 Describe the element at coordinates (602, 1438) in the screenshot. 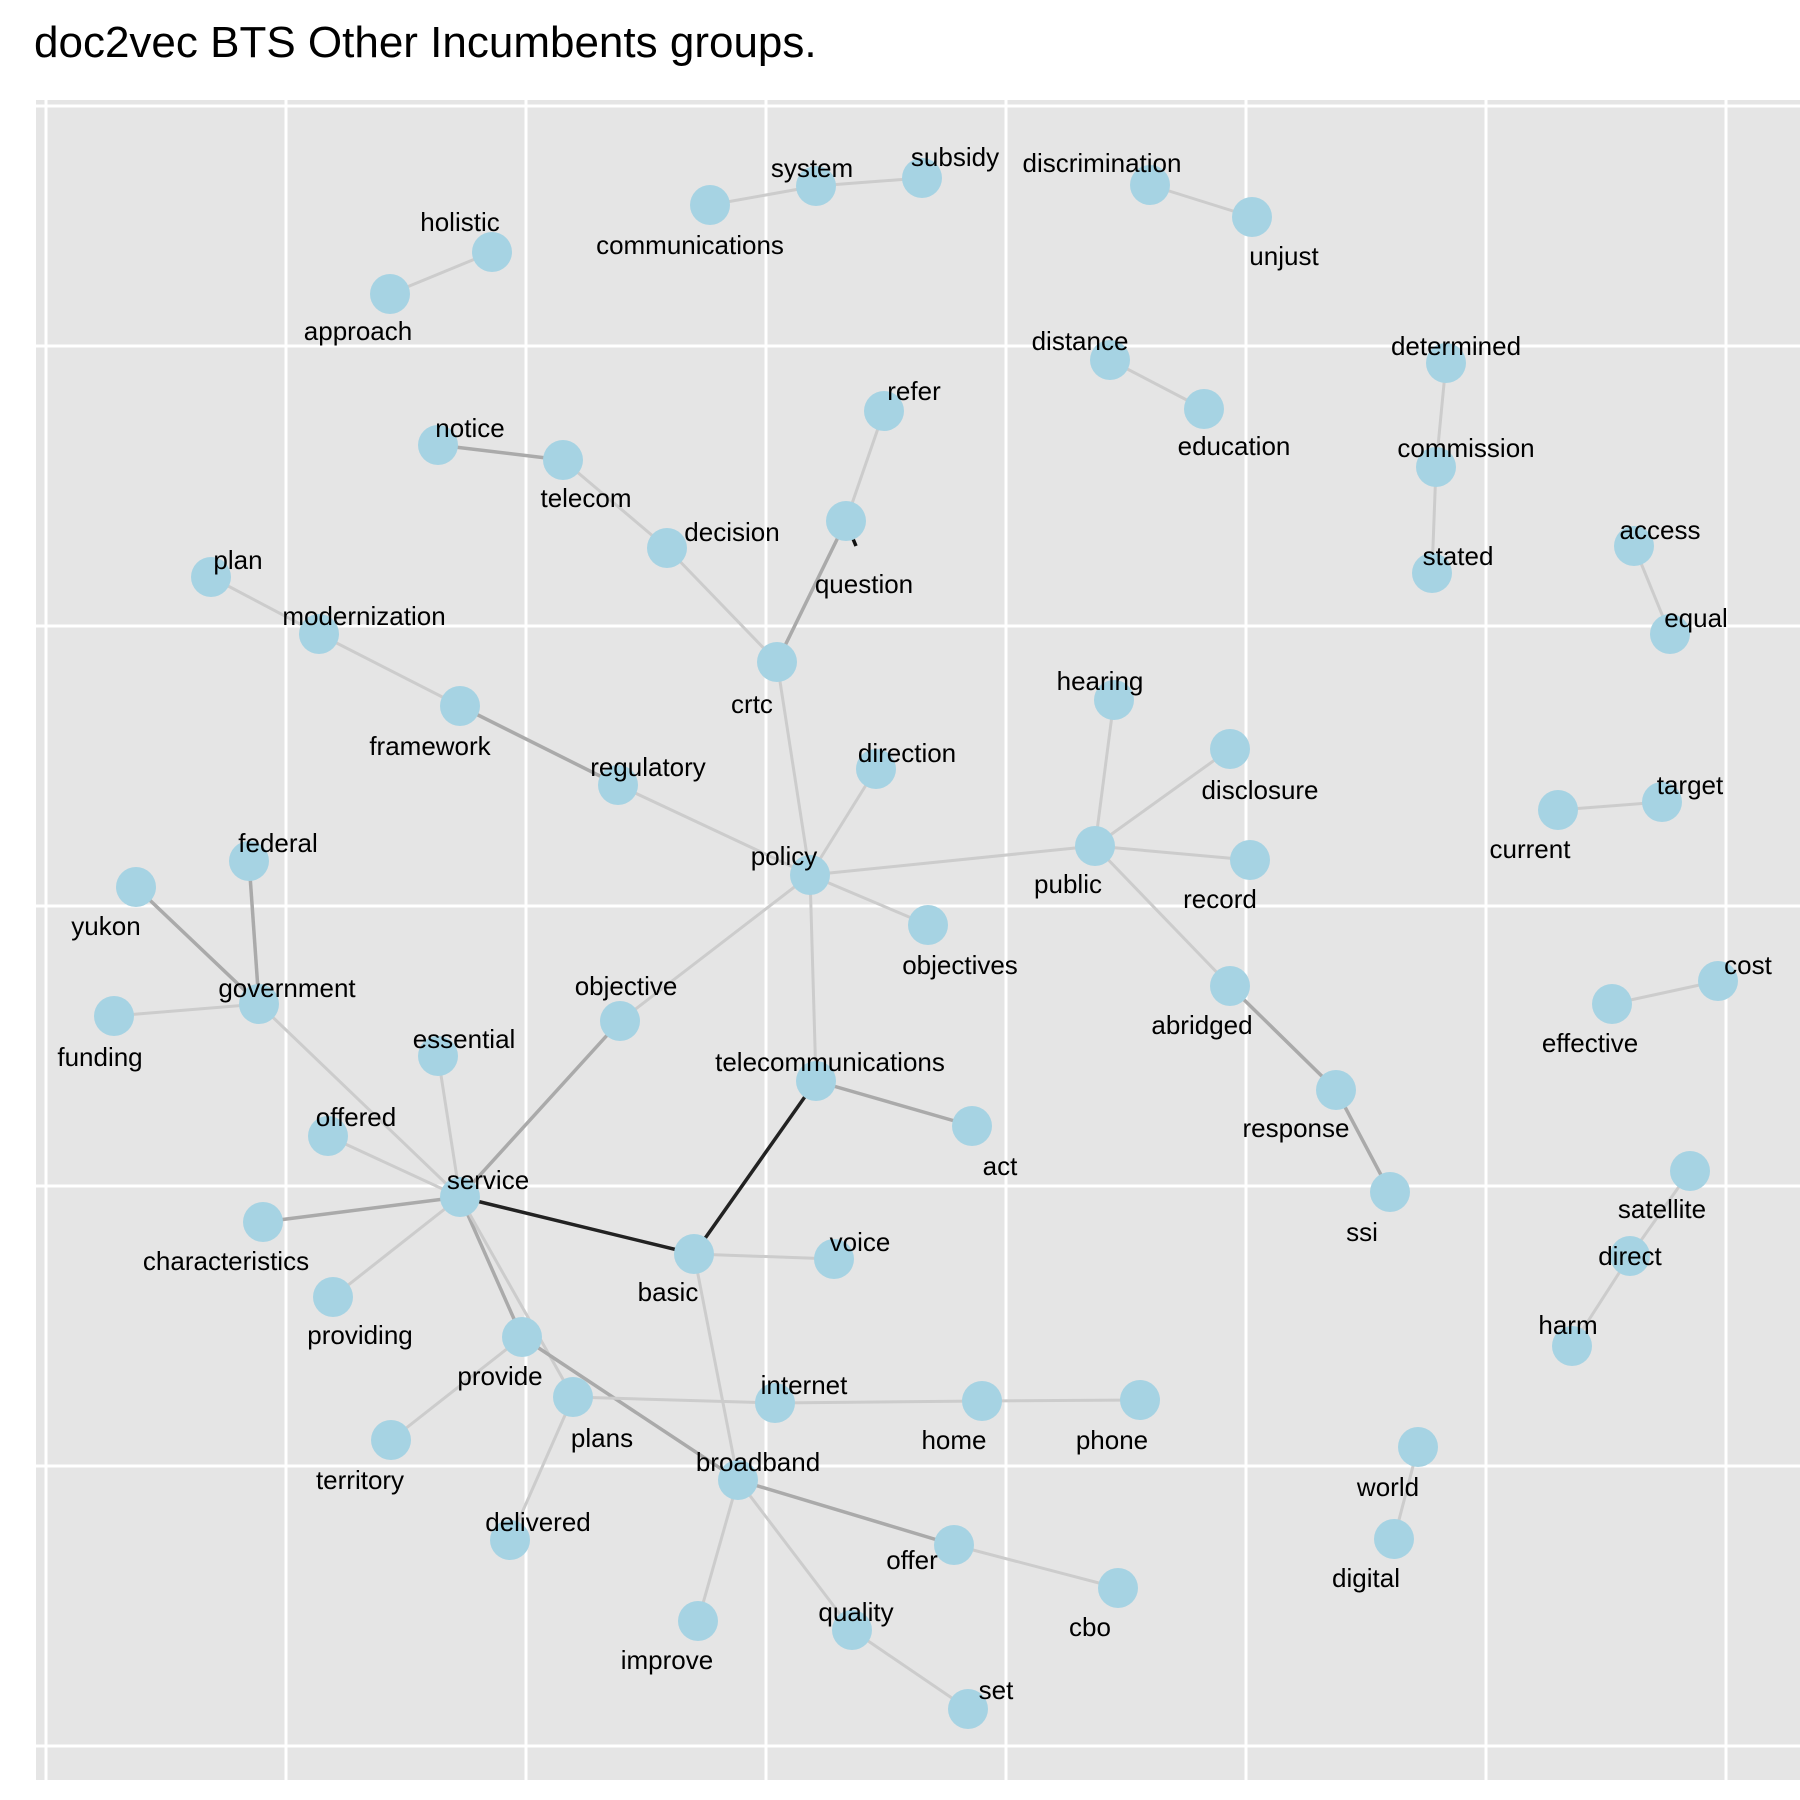

I see `node-label-plans: plans` at that location.